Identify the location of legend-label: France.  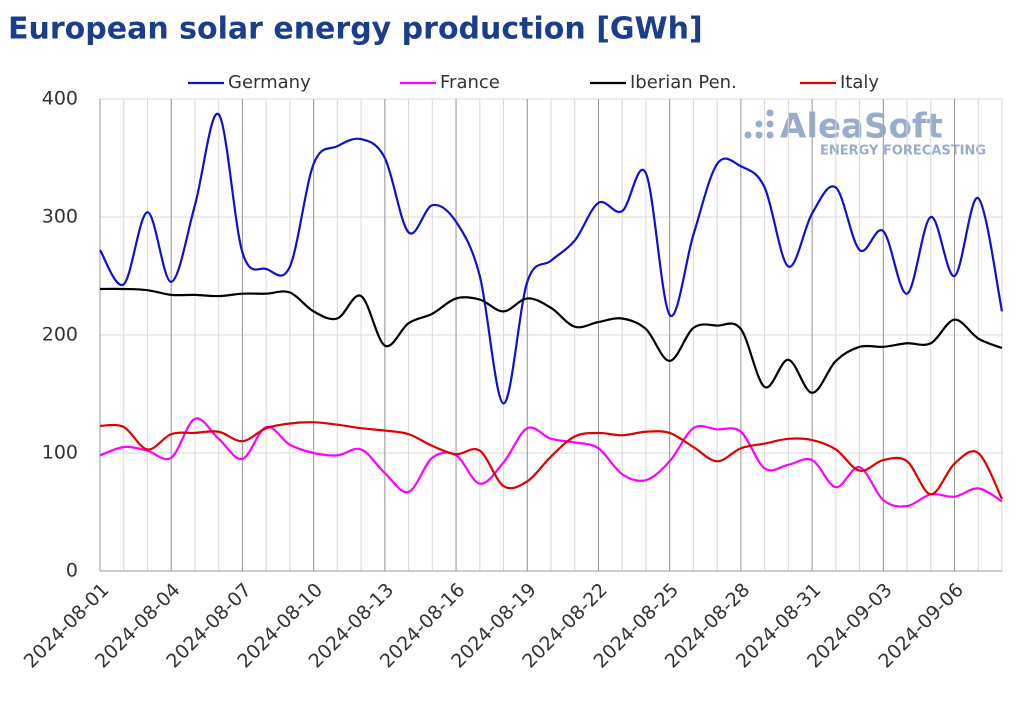
(470, 82).